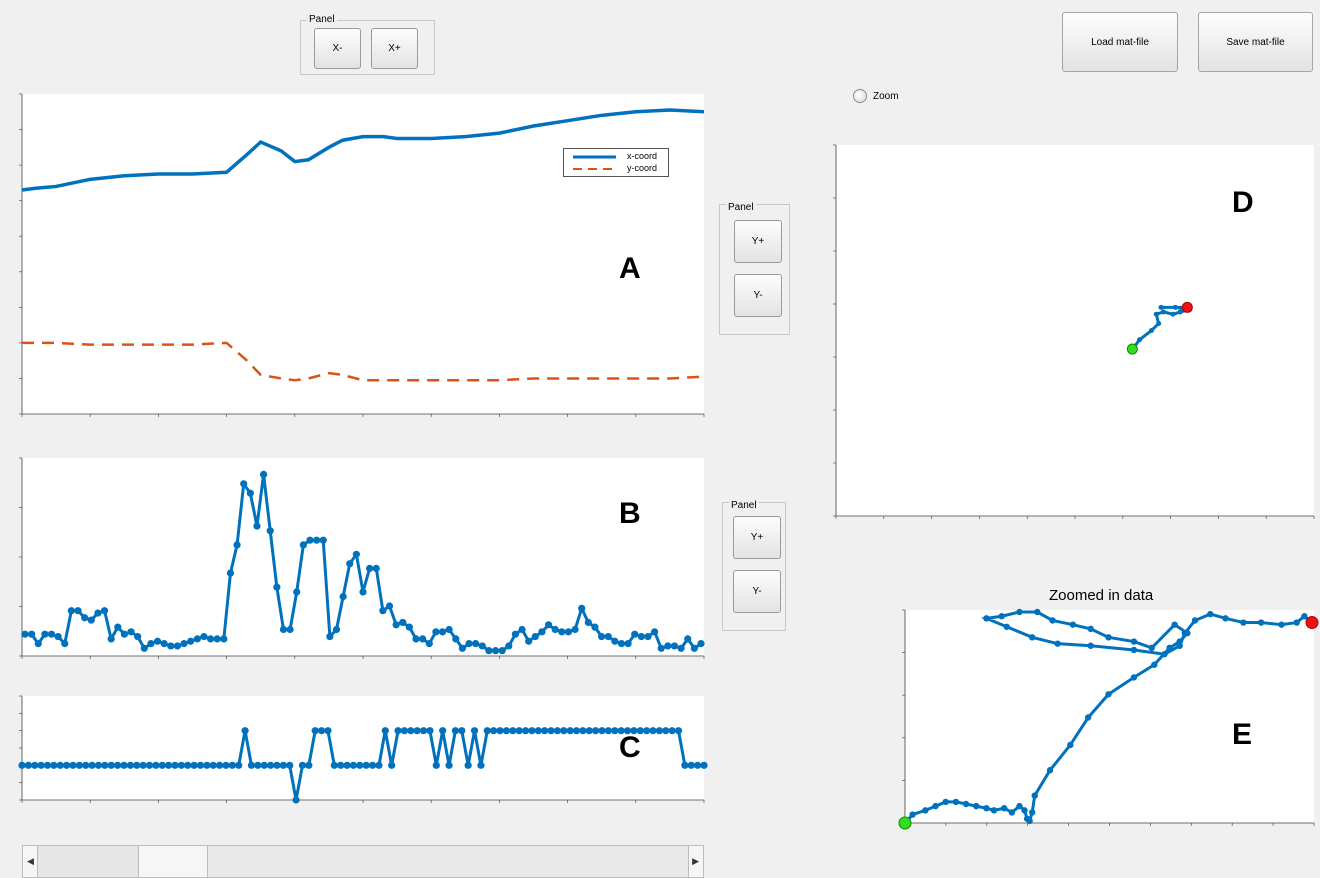  I want to click on trajectory-d-start-point, so click(1132, 349).